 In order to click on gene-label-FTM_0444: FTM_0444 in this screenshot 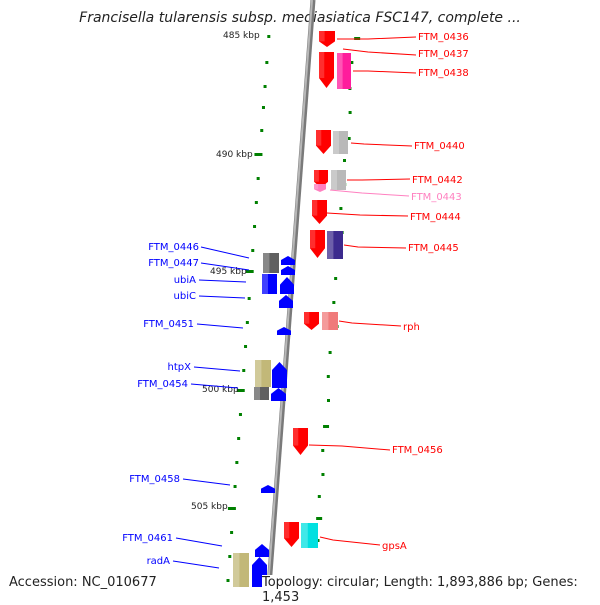, I will do `click(435, 217)`.